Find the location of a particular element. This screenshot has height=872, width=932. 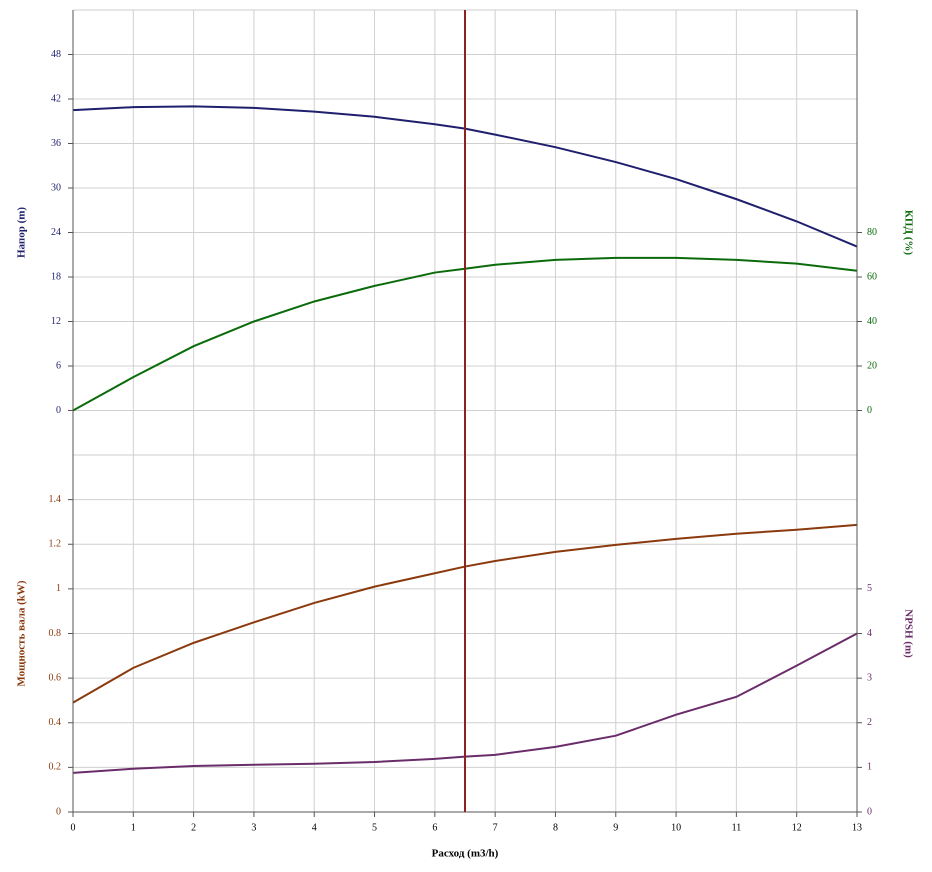

y2-axis-label: КПД (%) is located at coordinates (908, 233).